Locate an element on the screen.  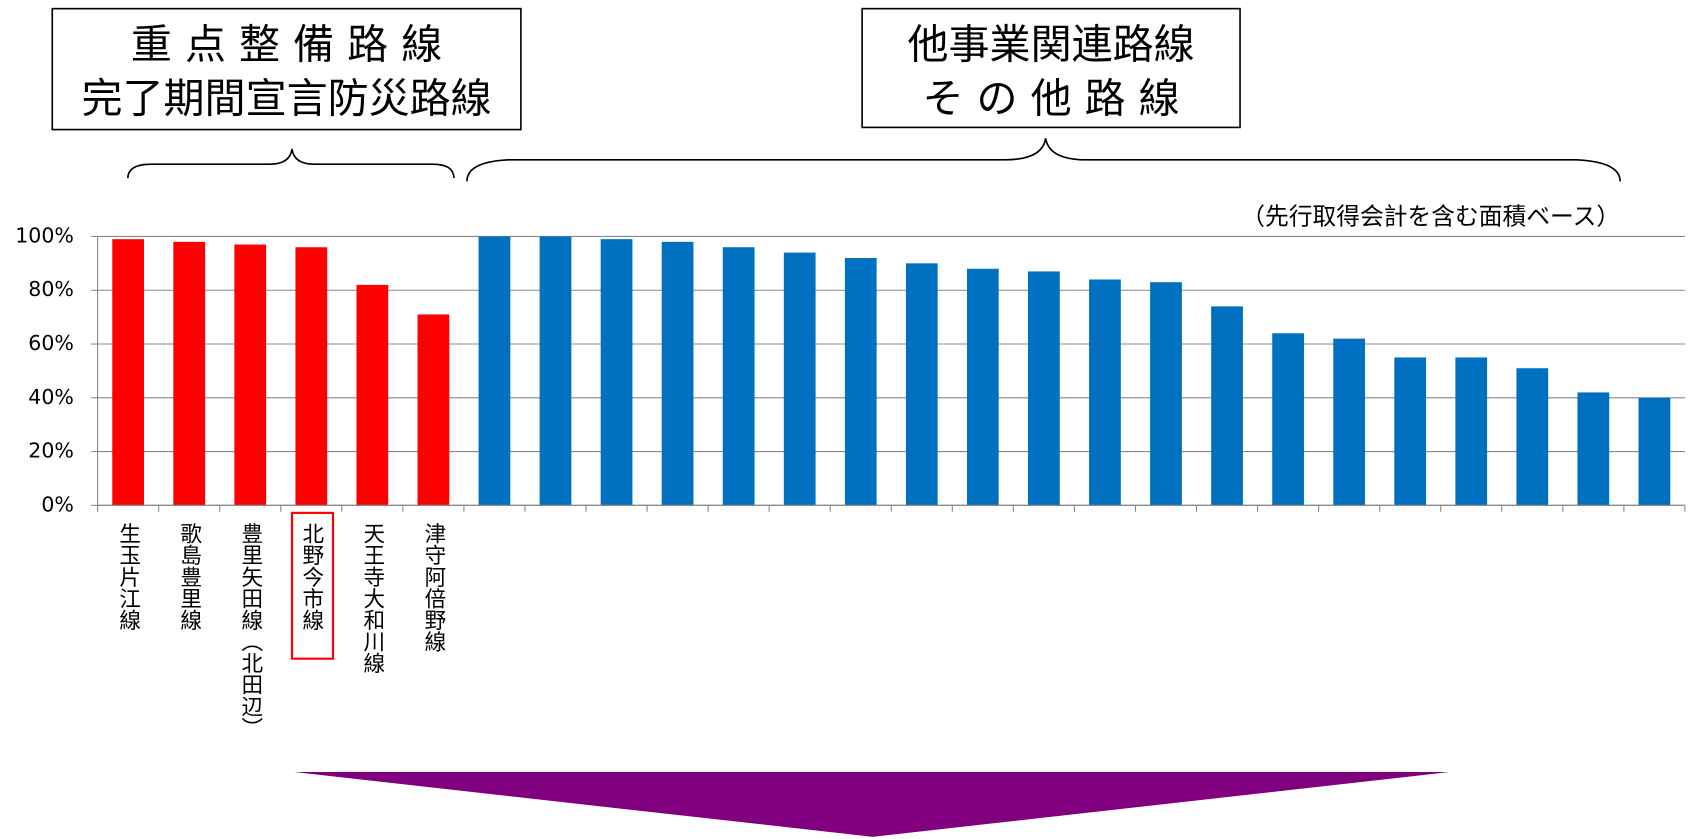
annotation: そ の 他 路 線 is located at coordinates (1050, 99).